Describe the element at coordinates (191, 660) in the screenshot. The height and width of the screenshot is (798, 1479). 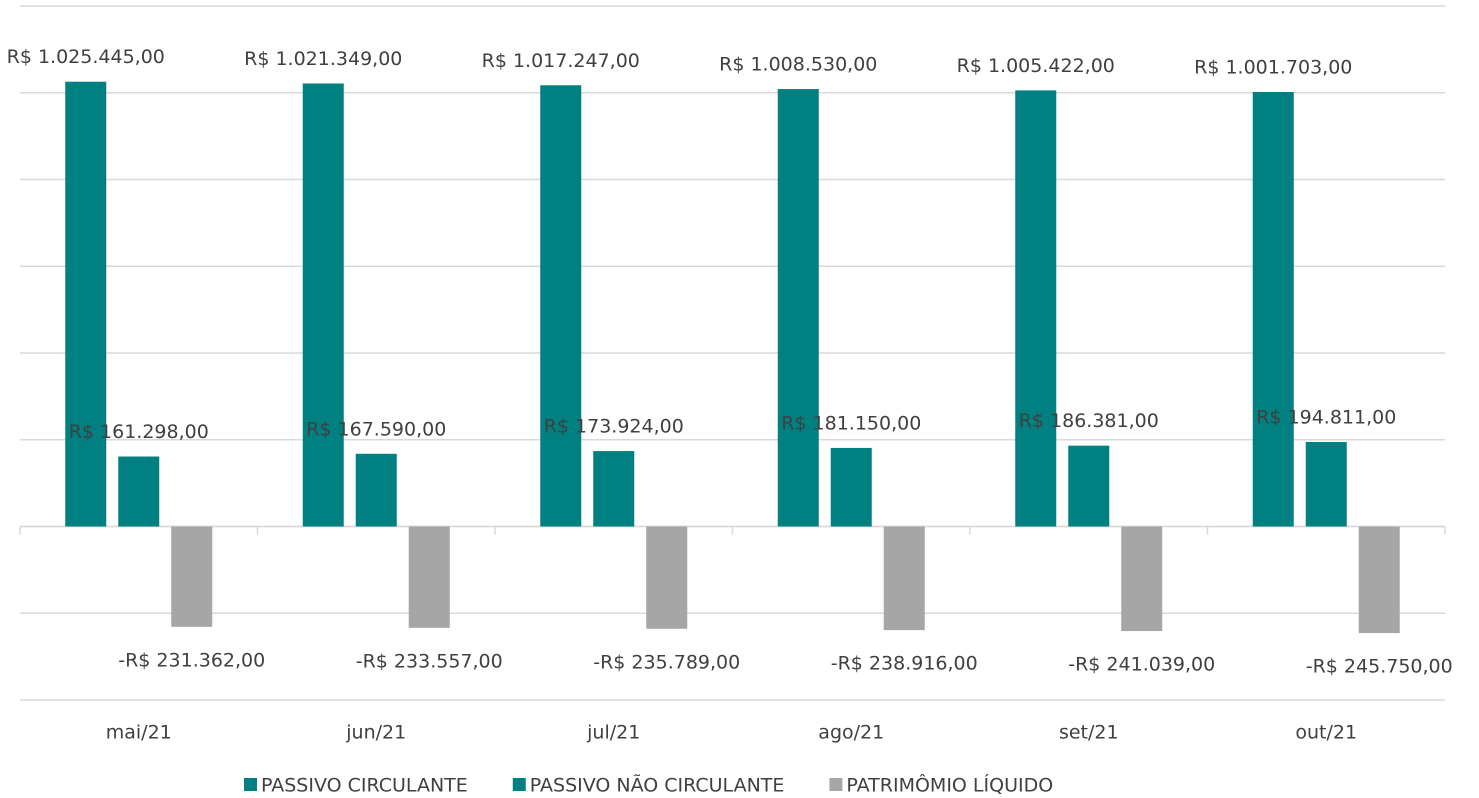
I see `data-label: -R$ 231.362,00` at that location.